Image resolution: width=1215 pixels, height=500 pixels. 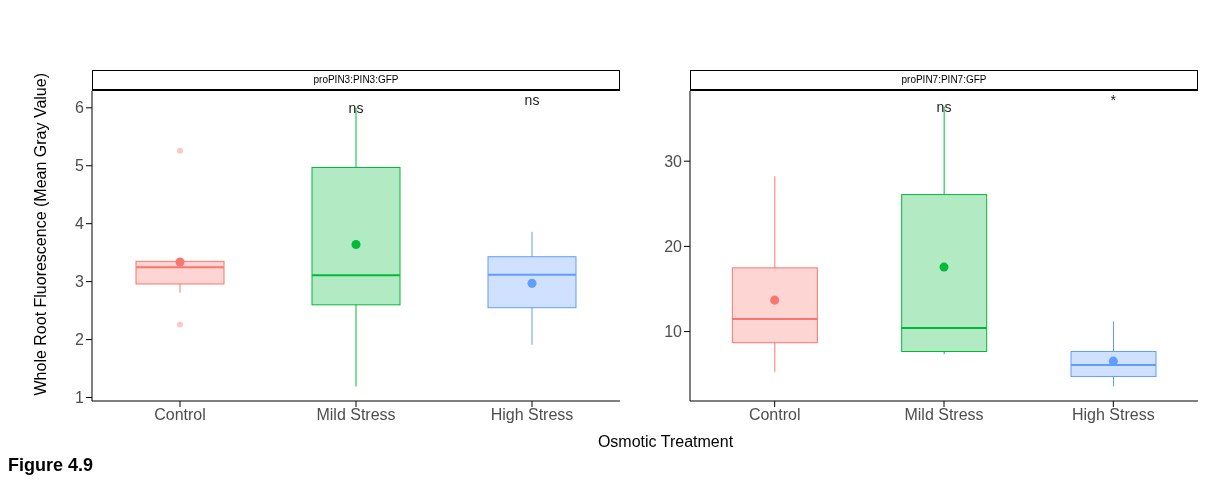 What do you see at coordinates (80, 340) in the screenshot?
I see `y-tick-label: 2` at bounding box center [80, 340].